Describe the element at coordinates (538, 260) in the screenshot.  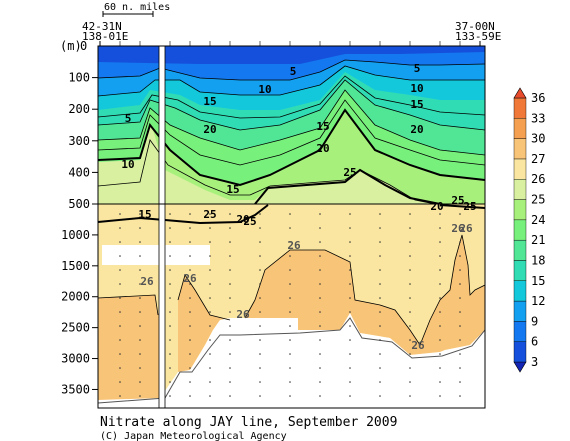
I see `colorbar-tick-label: 18` at that location.